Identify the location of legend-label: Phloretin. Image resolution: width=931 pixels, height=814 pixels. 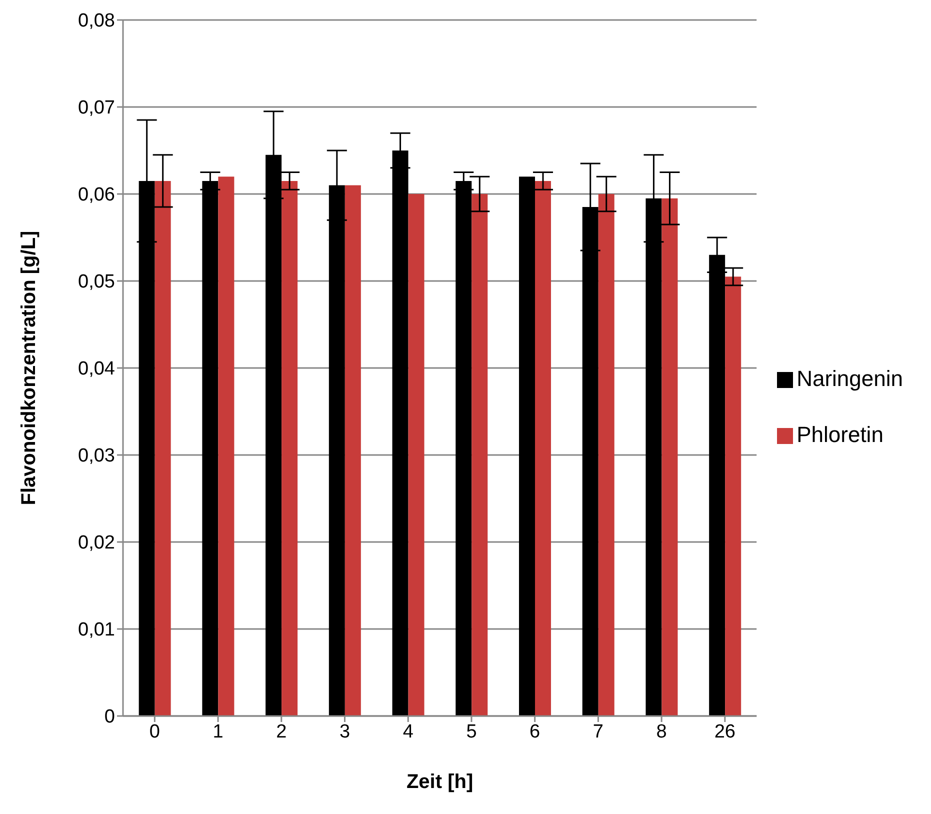
(840, 434).